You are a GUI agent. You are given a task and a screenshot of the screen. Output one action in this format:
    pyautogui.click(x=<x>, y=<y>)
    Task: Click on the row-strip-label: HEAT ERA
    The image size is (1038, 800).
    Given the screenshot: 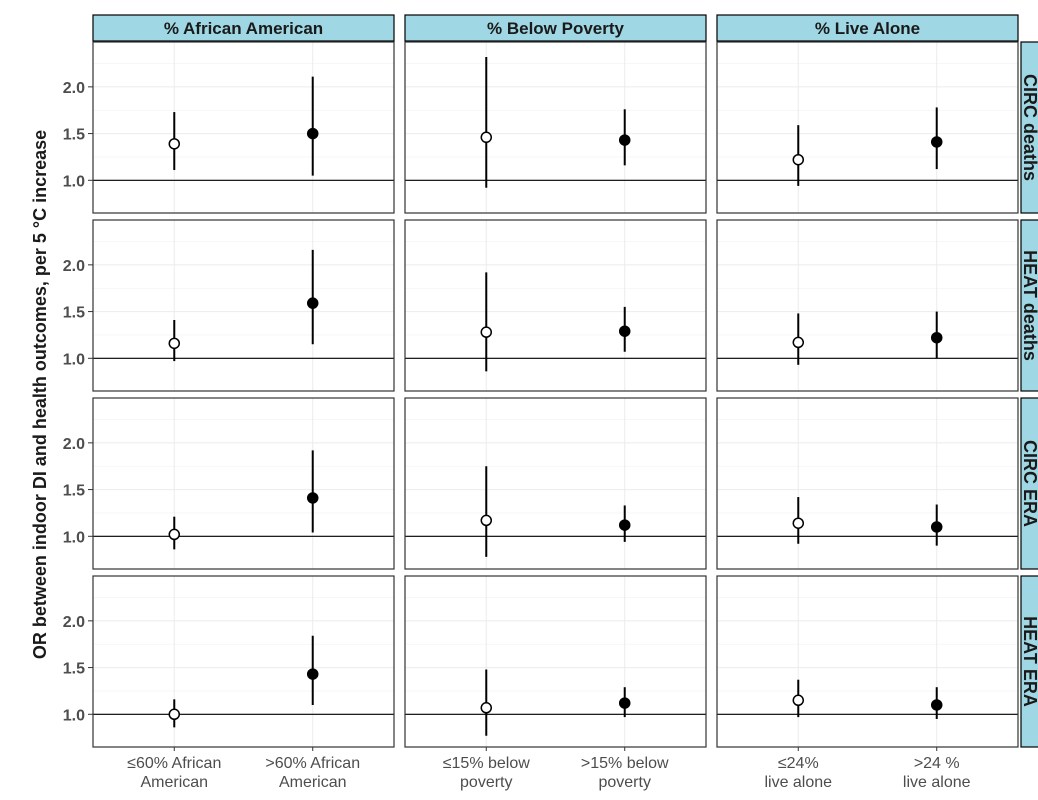 What is the action you would take?
    pyautogui.click(x=1029, y=661)
    